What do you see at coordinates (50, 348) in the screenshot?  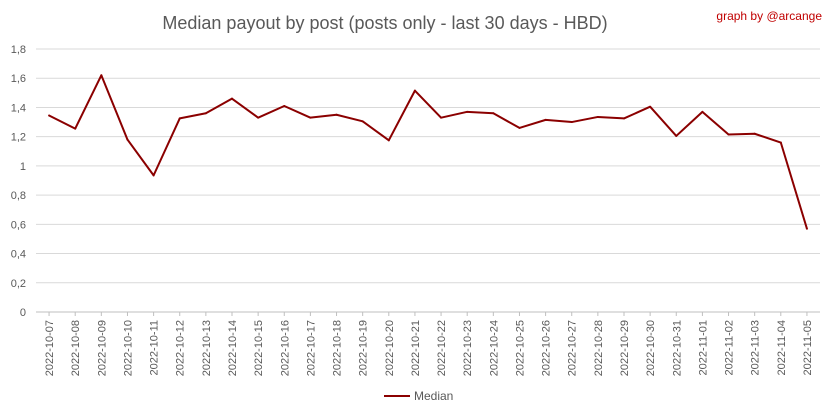 I see `x-tick-label: 2022-10-07` at bounding box center [50, 348].